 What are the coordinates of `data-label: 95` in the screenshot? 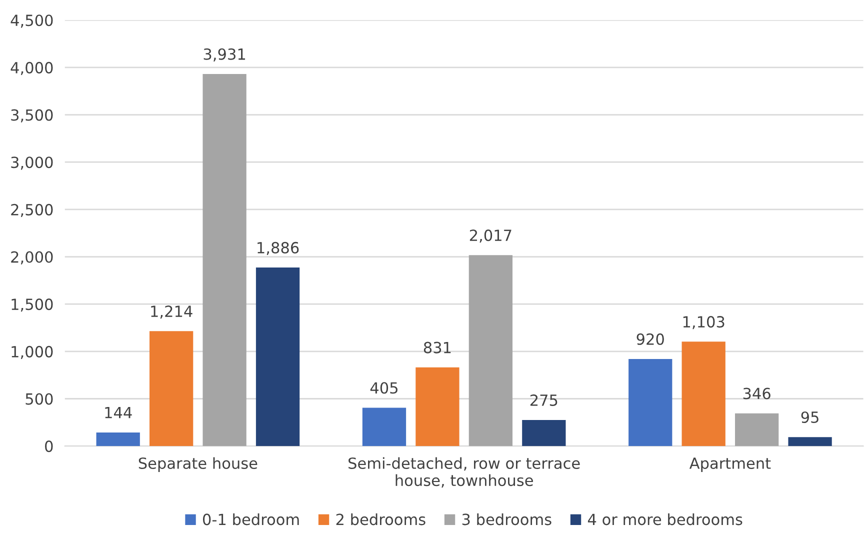 It's located at (809, 417).